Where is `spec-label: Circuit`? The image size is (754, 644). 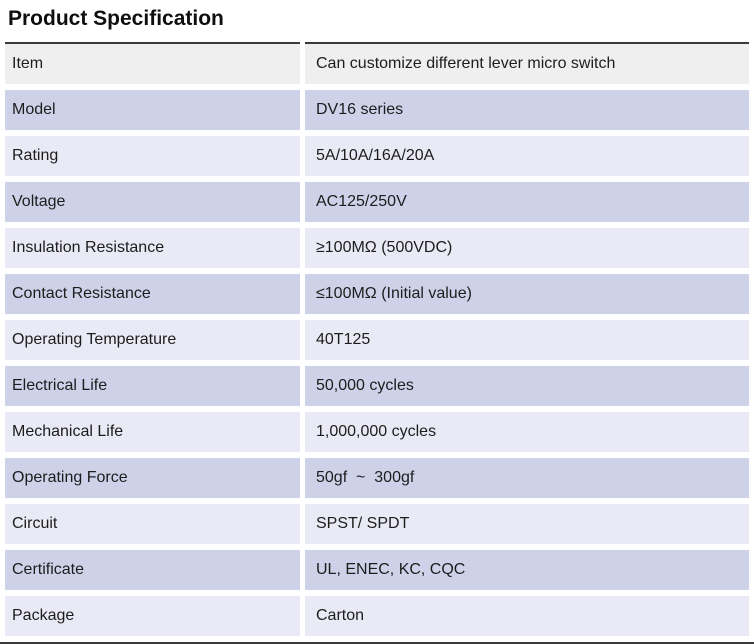 spec-label: Circuit is located at coordinates (152, 524).